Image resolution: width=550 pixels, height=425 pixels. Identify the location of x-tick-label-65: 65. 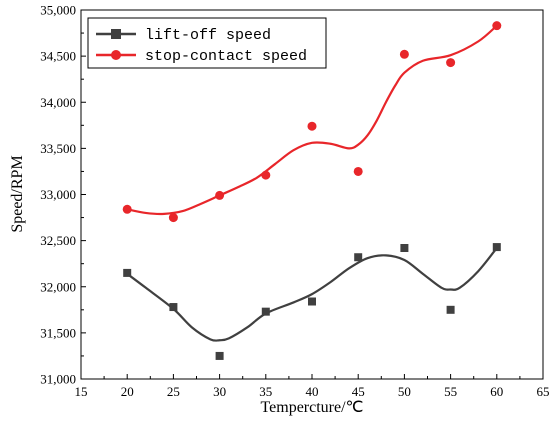
(543, 391).